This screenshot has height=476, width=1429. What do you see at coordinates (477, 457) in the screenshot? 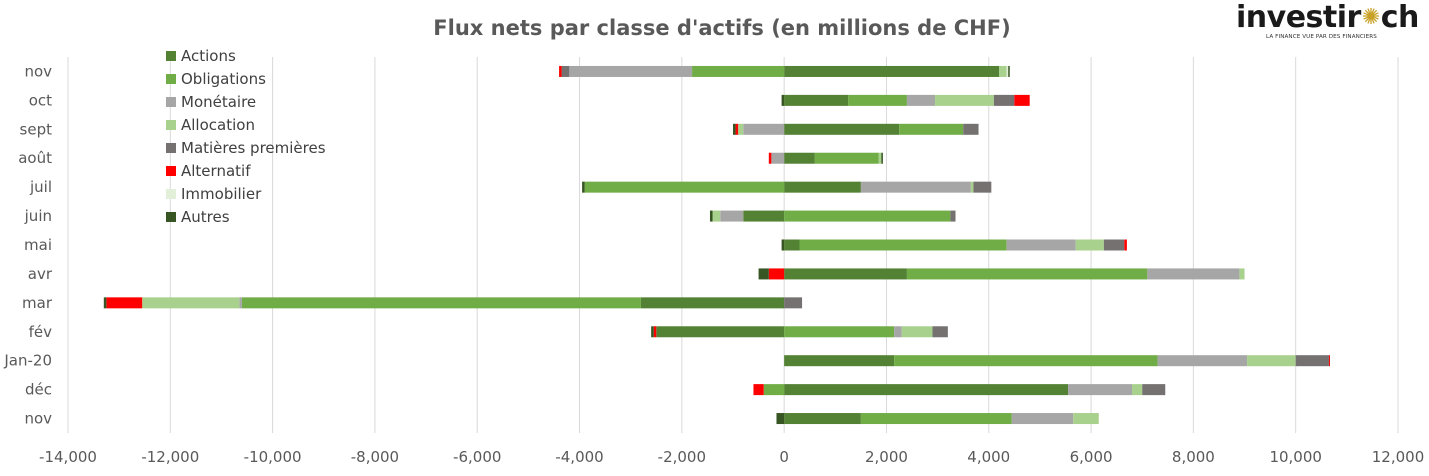
I see `x-tick-label: -6,000` at bounding box center [477, 457].